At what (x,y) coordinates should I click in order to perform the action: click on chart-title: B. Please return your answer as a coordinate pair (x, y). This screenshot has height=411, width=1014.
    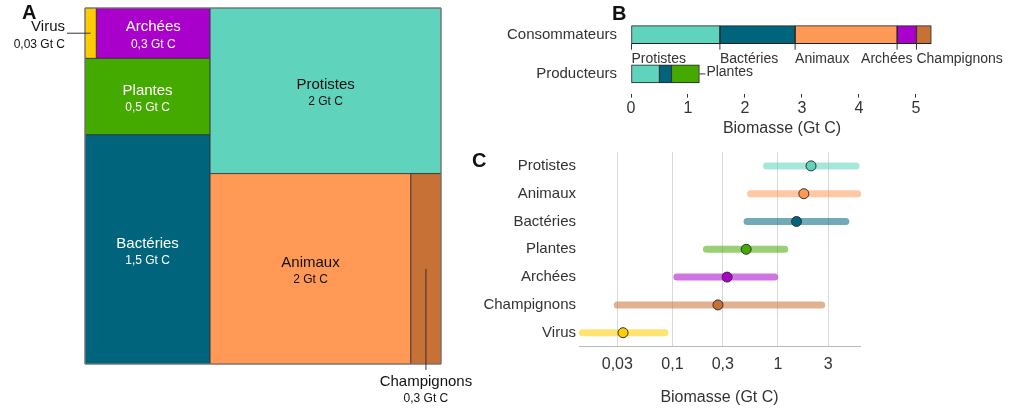
    Looking at the image, I should click on (619, 13).